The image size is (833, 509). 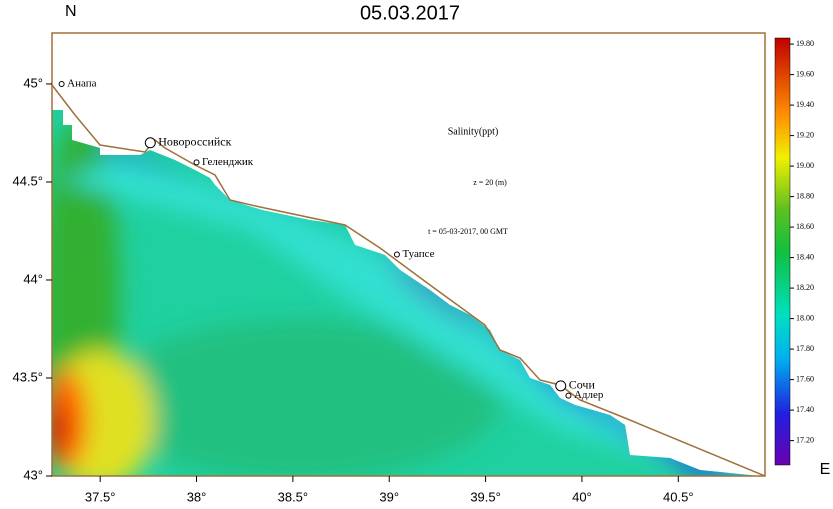 What do you see at coordinates (418, 254) in the screenshot?
I see `city-label: Туапсе` at bounding box center [418, 254].